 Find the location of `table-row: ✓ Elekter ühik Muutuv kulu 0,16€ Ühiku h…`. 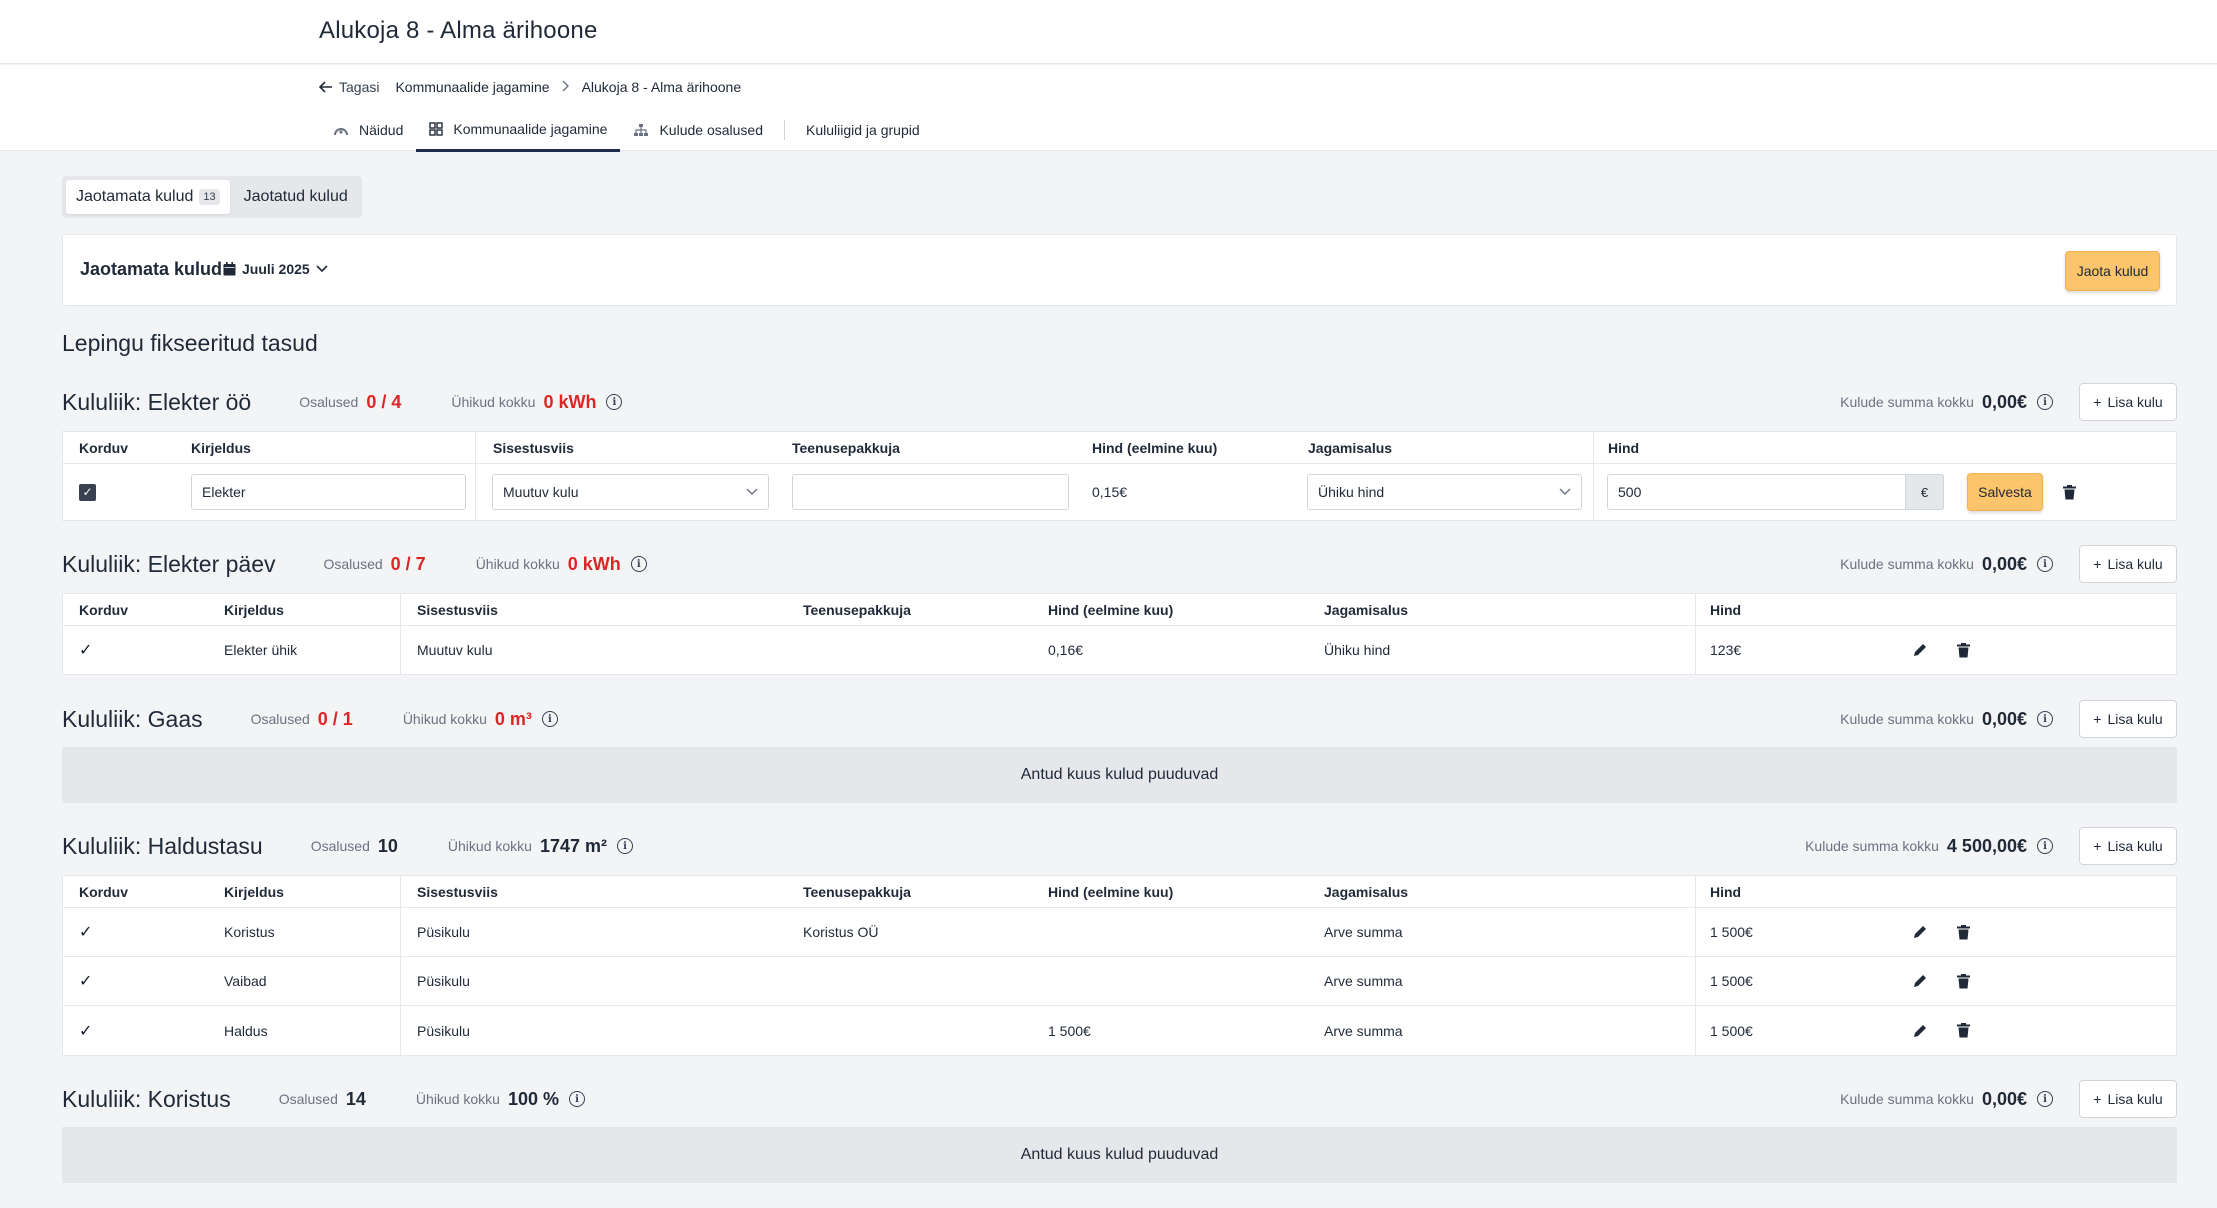

table-row: ✓ Elekter ühik Muutuv kulu 0,16€ Ühiku h… is located at coordinates (1119, 650).